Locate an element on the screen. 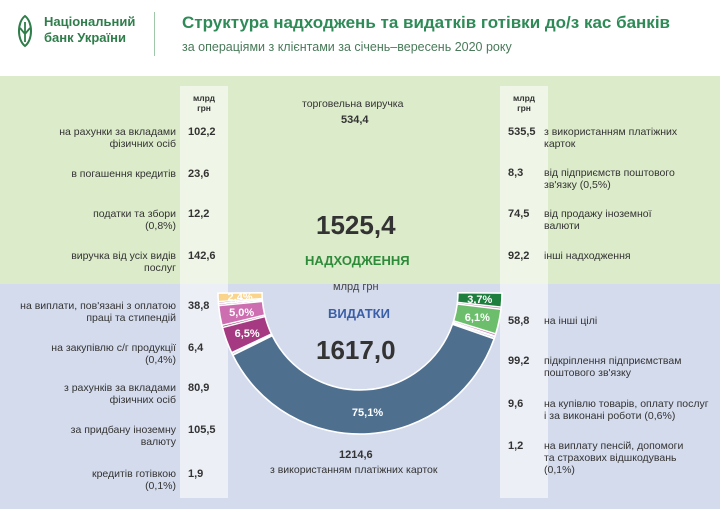 Image resolution: width=720 pixels, height=509 pixels. income-top-label: торговельна виручка is located at coordinates (353, 104).